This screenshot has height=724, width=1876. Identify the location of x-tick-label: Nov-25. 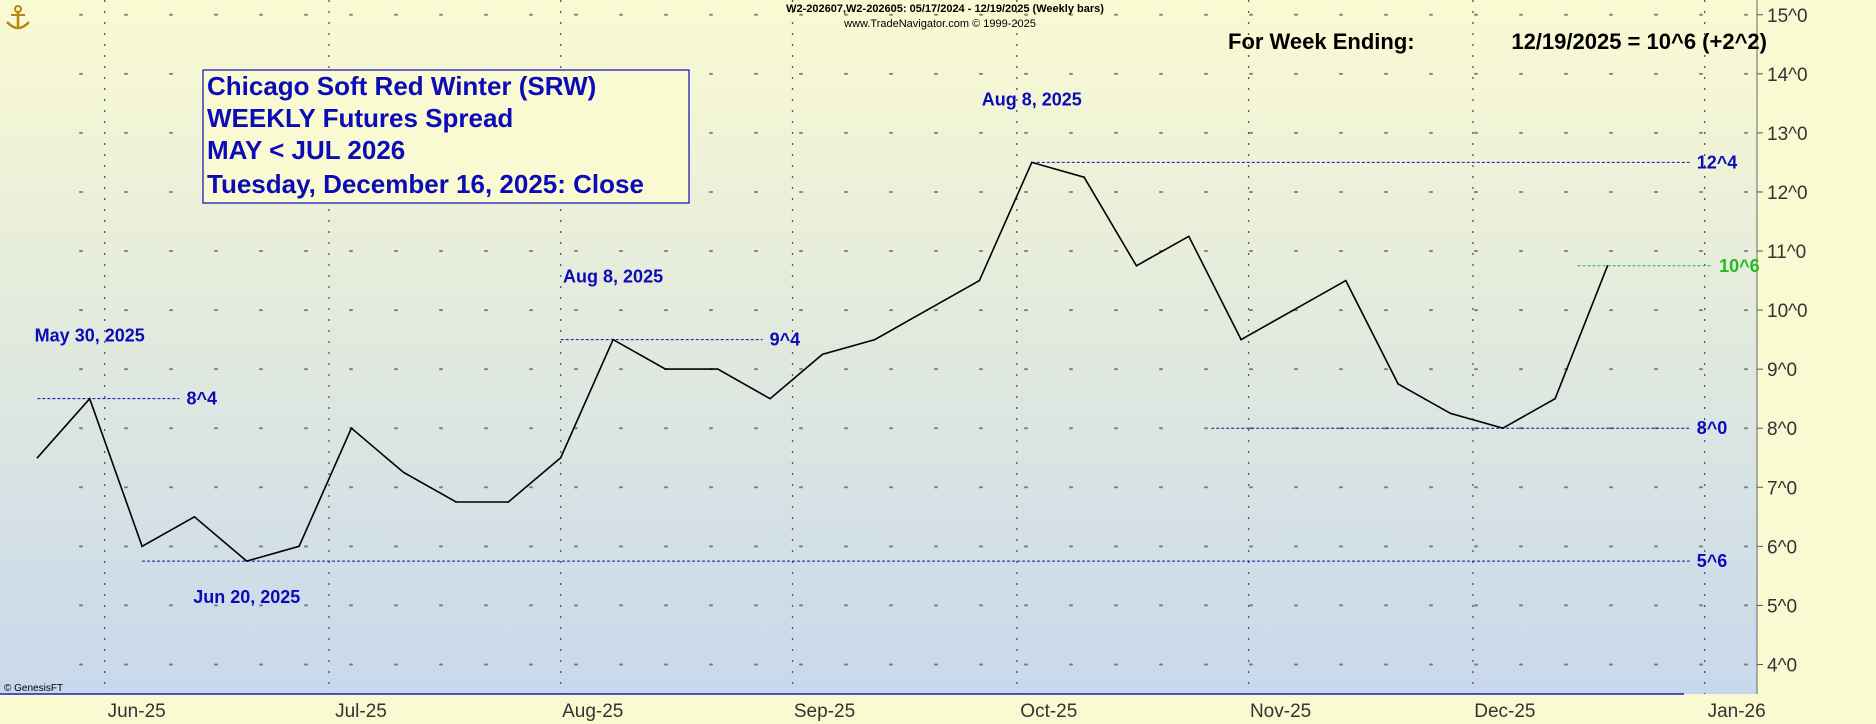
(1280, 711).